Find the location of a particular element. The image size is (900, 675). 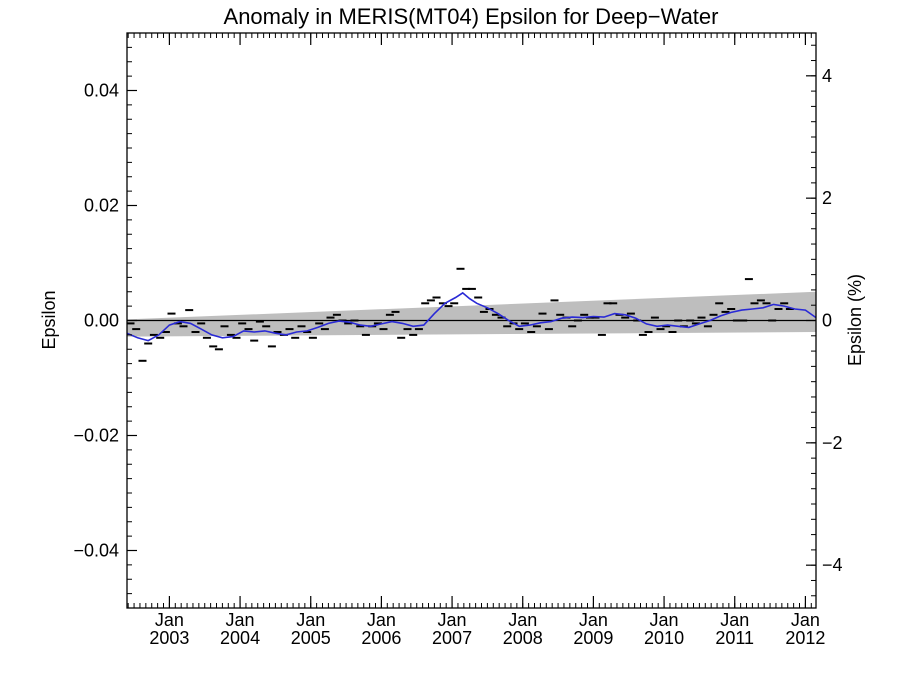

y-tick-label: 0.00 is located at coordinates (101, 321).